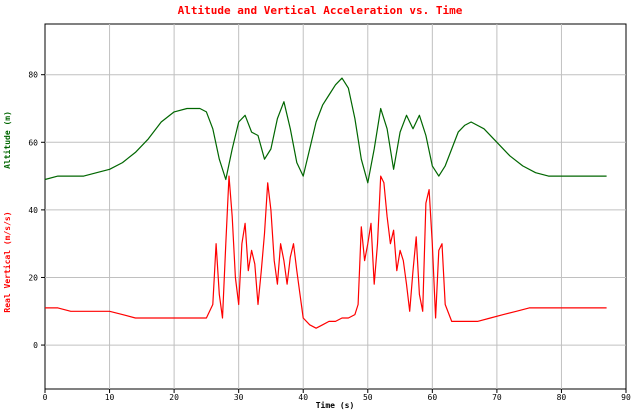 This screenshot has width=640, height=411. What do you see at coordinates (110, 397) in the screenshot?
I see `x-tick-label: 10` at bounding box center [110, 397].